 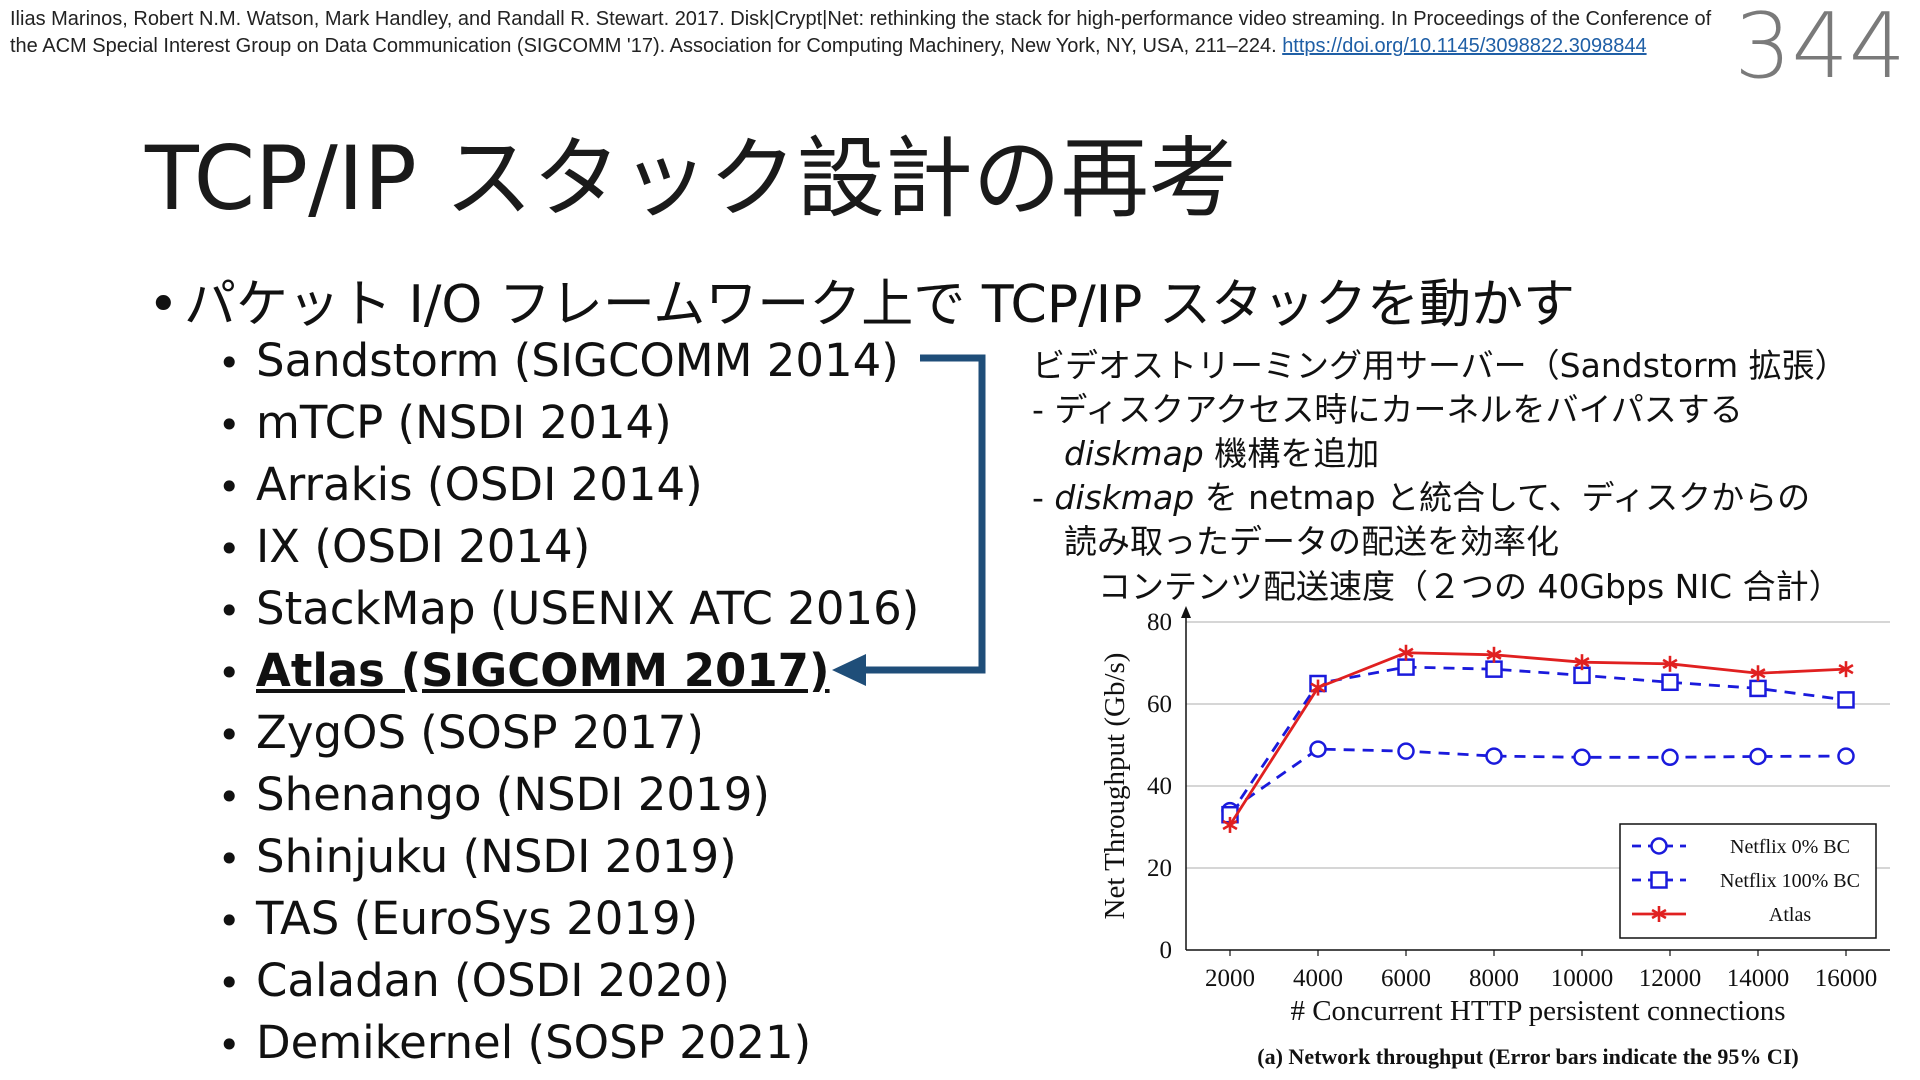 I want to click on y-tick-label: 0, so click(x=1166, y=950).